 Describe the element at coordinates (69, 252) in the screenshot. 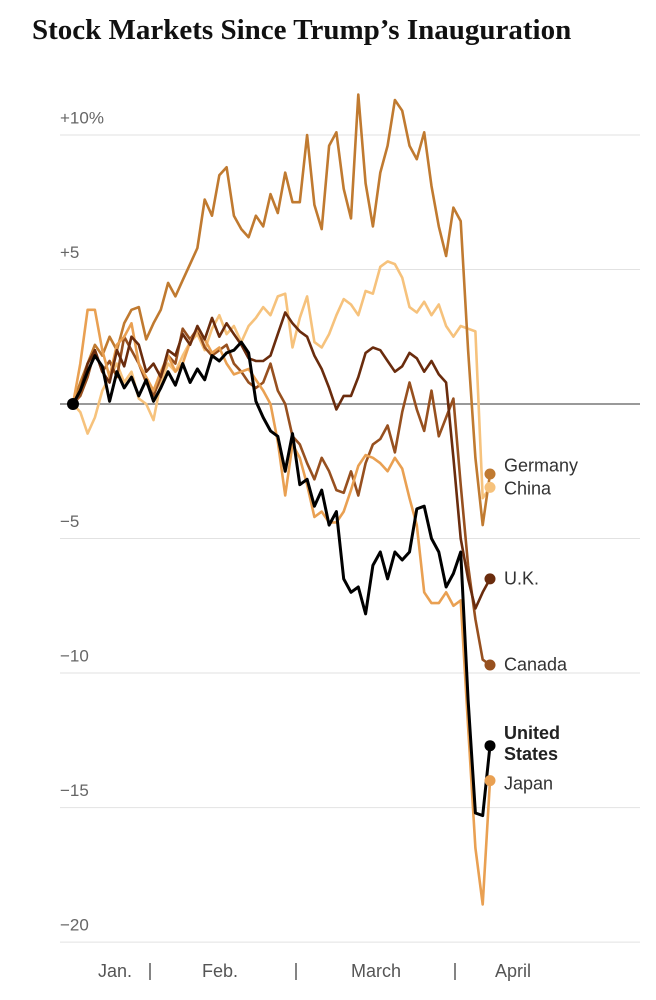

I see `y-tick-label: +5` at that location.